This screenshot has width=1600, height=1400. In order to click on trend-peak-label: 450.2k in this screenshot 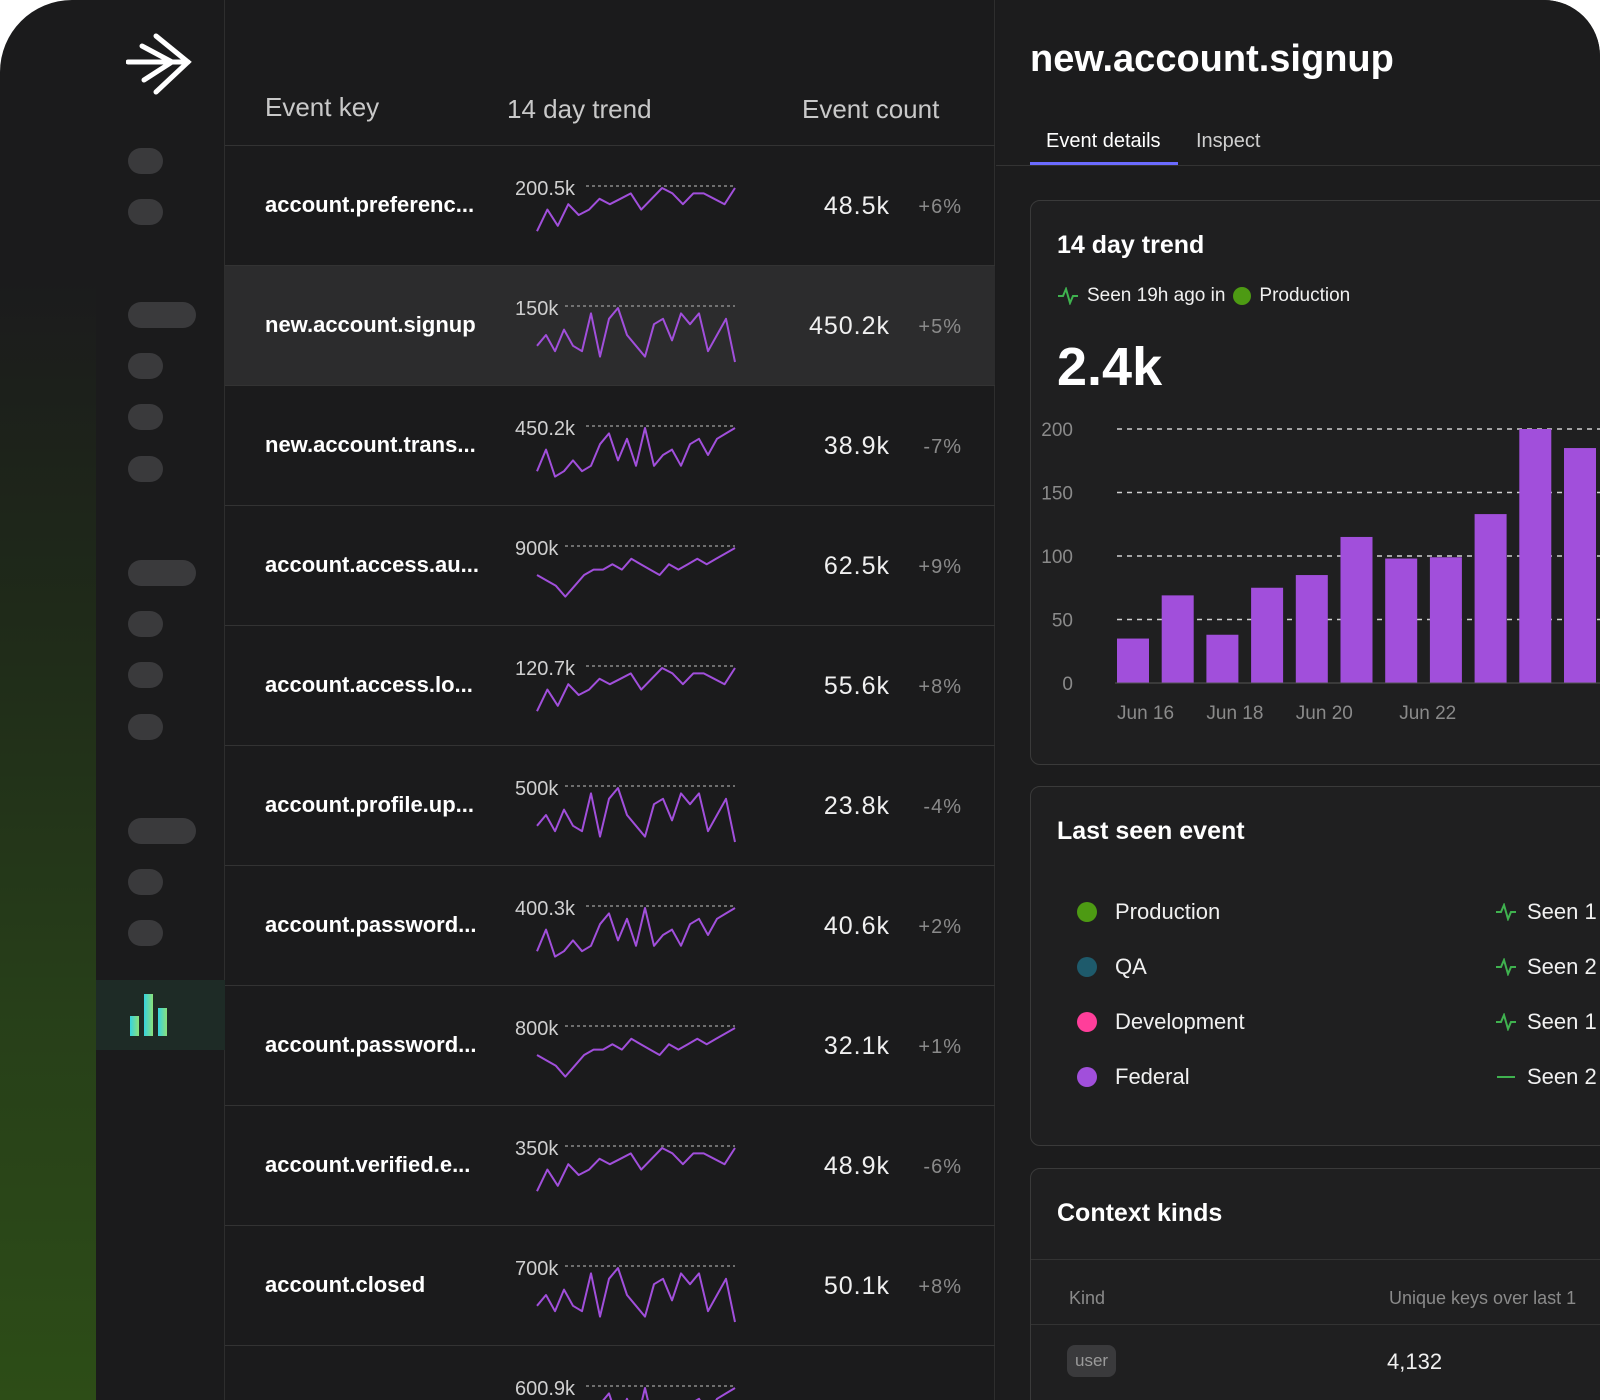, I will do `click(545, 429)`.